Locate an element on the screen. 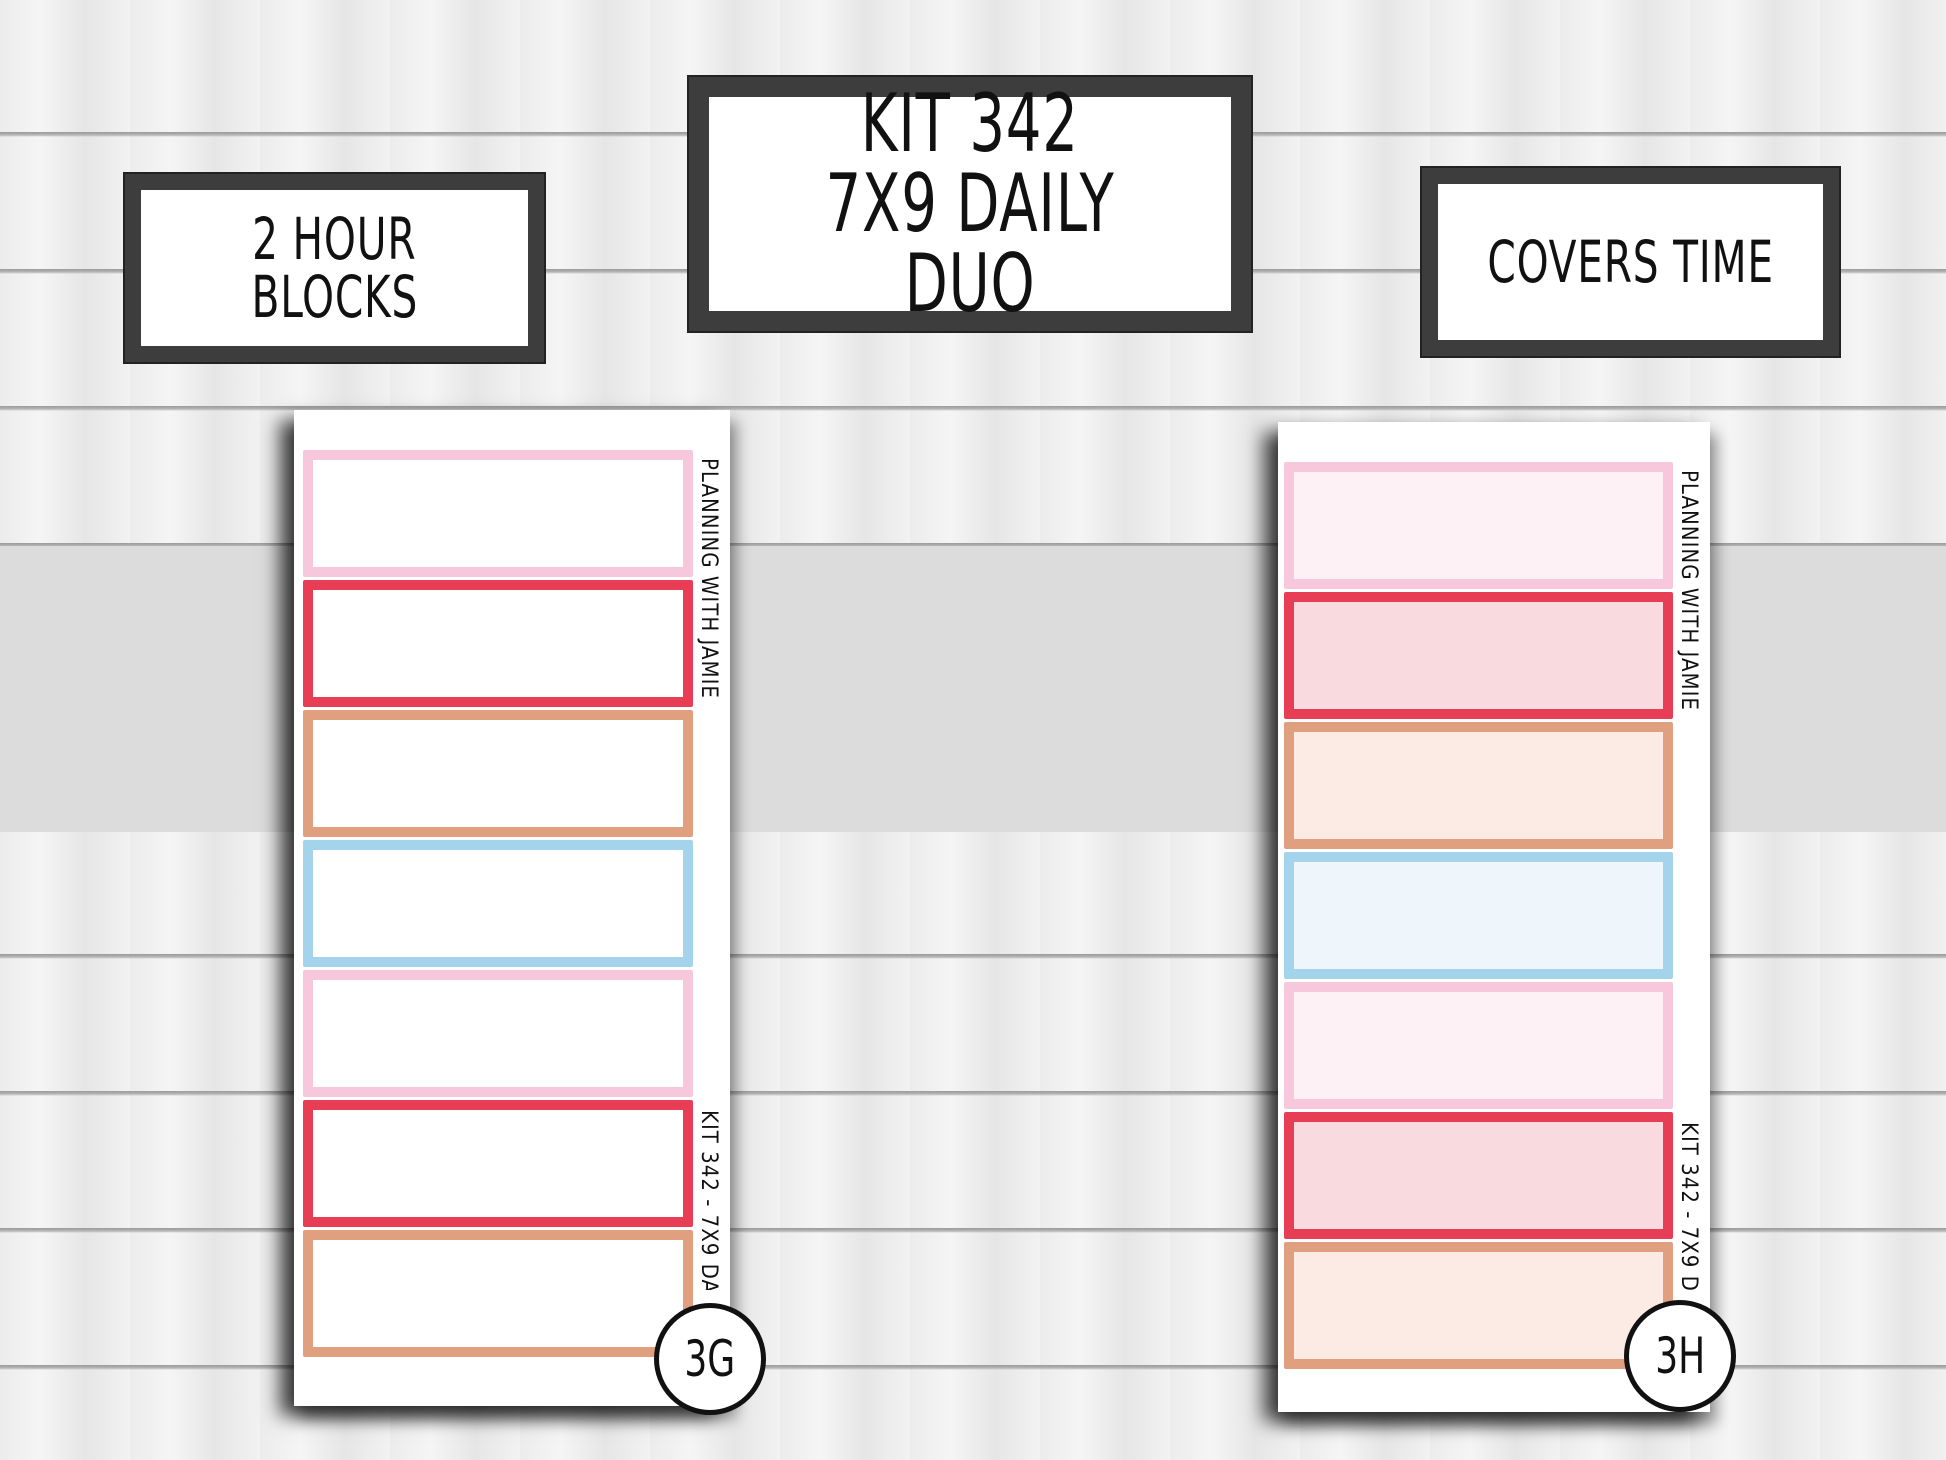  label-covers-time: COVERS TIME is located at coordinates (1630, 262).